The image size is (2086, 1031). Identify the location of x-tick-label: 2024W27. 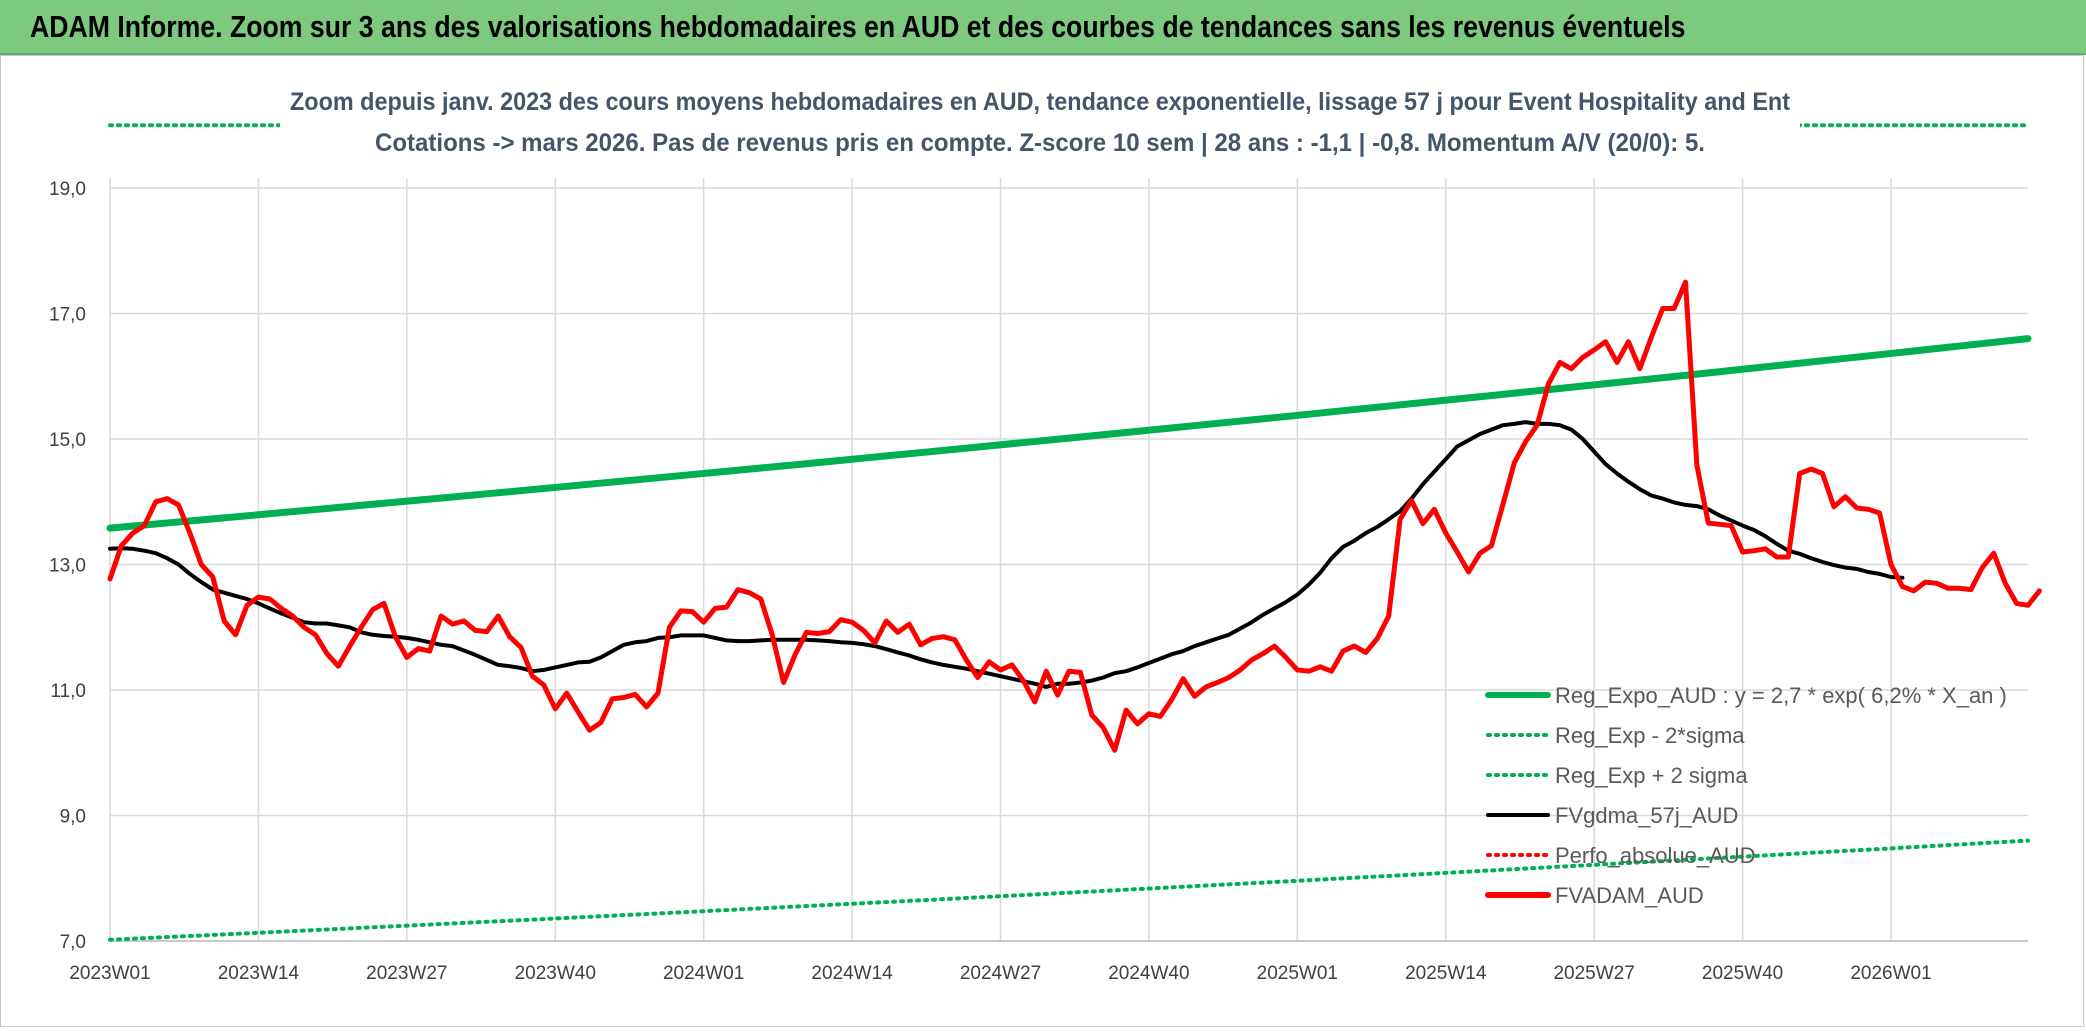
(1000, 973).